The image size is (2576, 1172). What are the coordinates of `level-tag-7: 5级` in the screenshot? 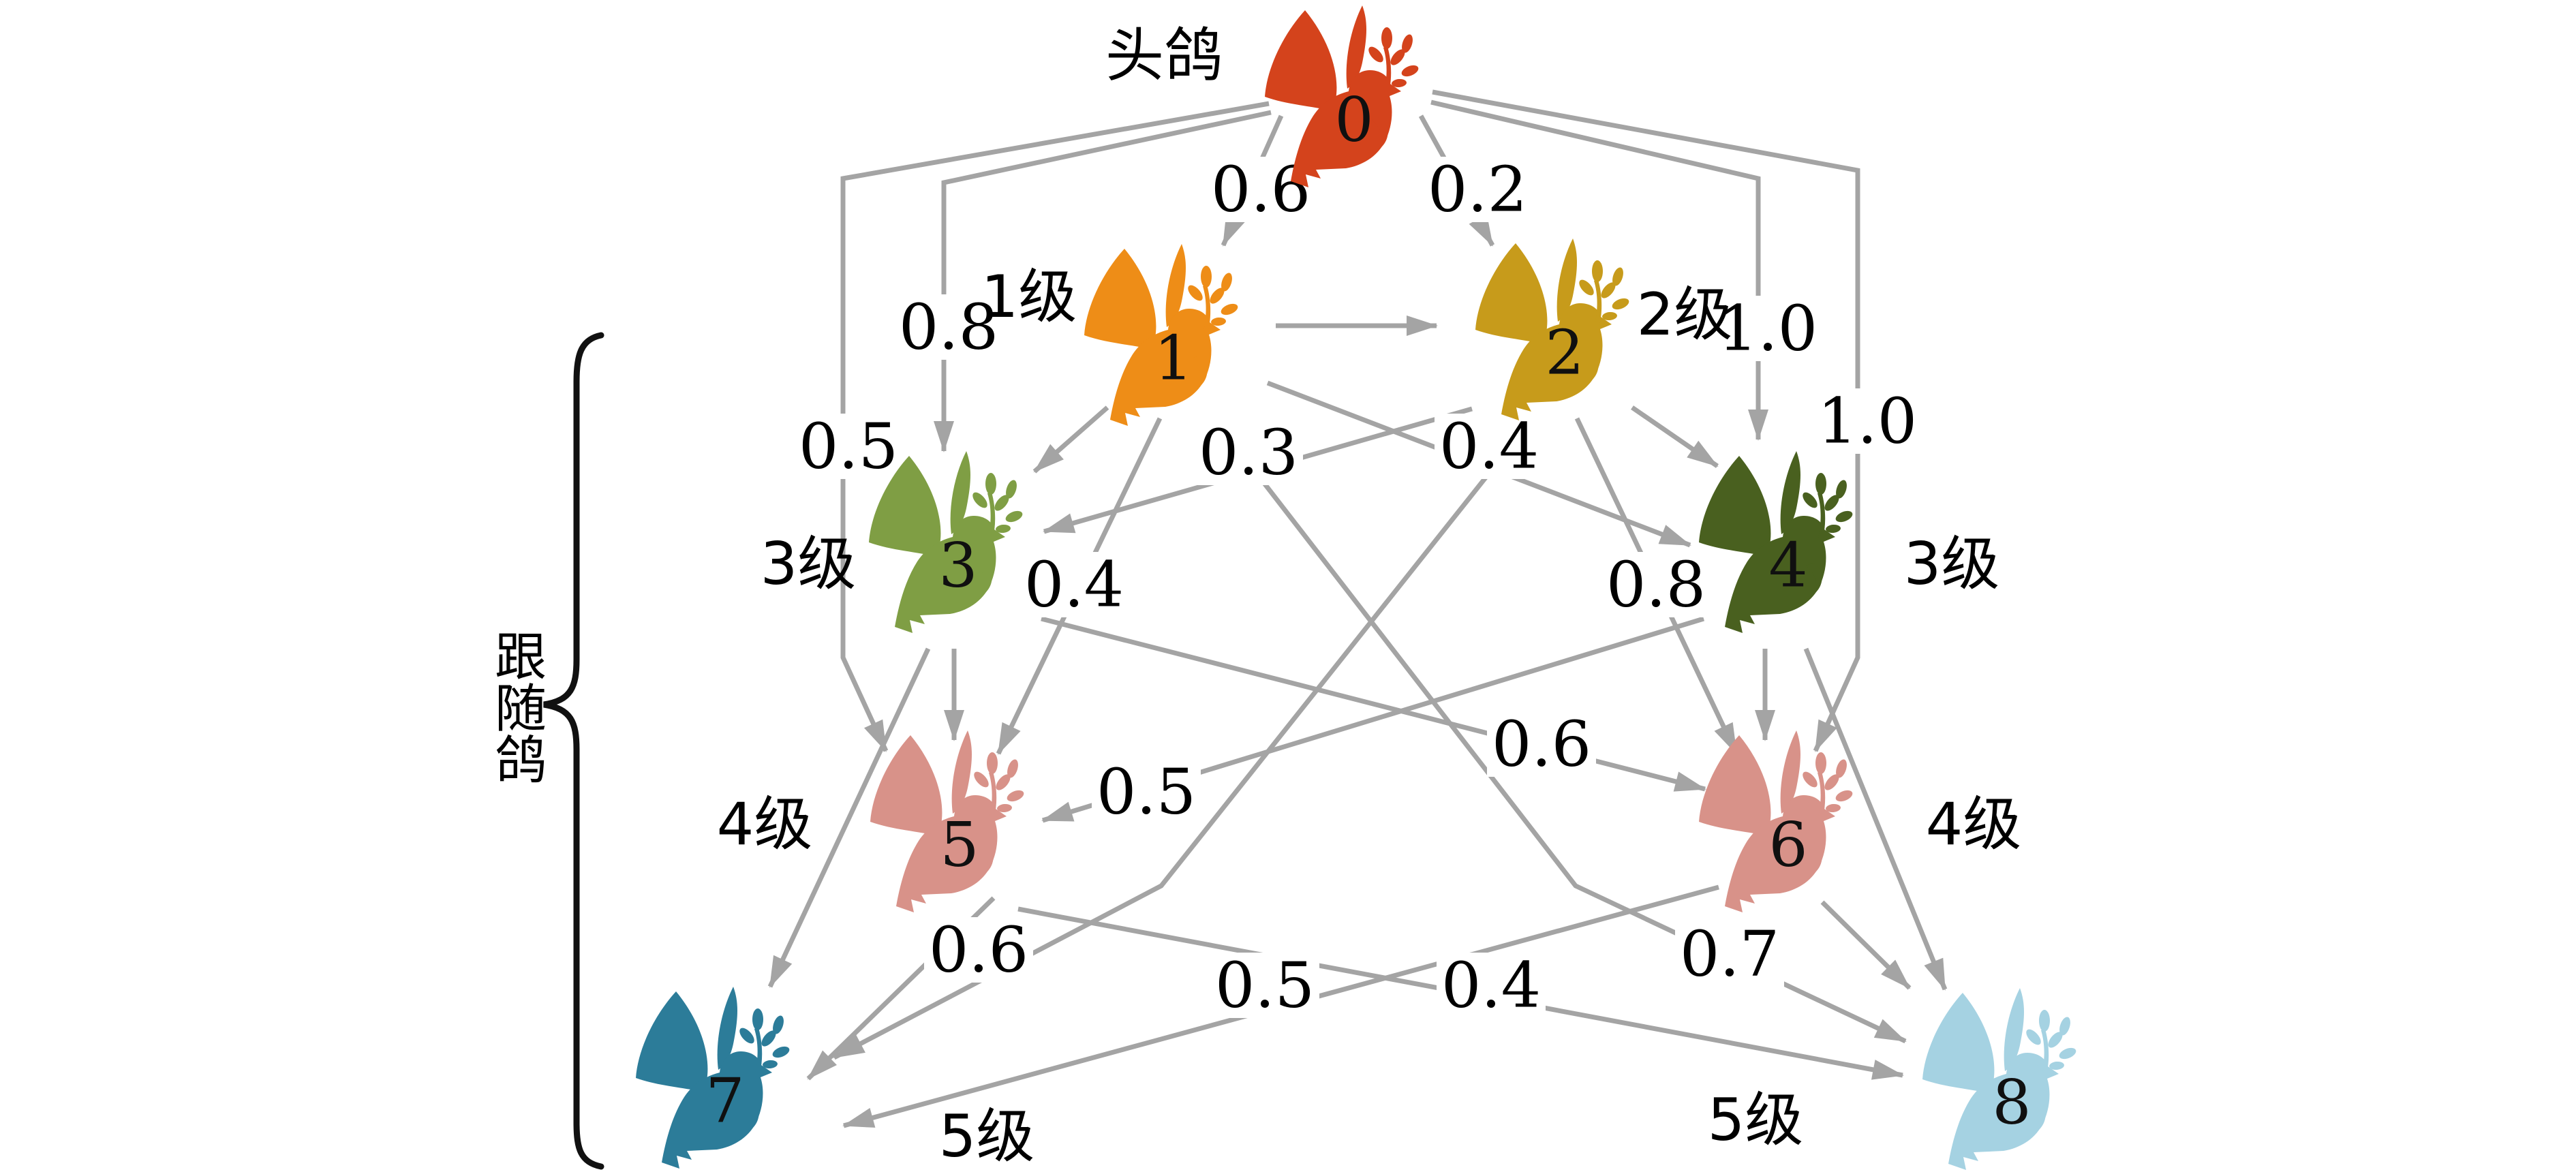 It's located at (1756, 1120).